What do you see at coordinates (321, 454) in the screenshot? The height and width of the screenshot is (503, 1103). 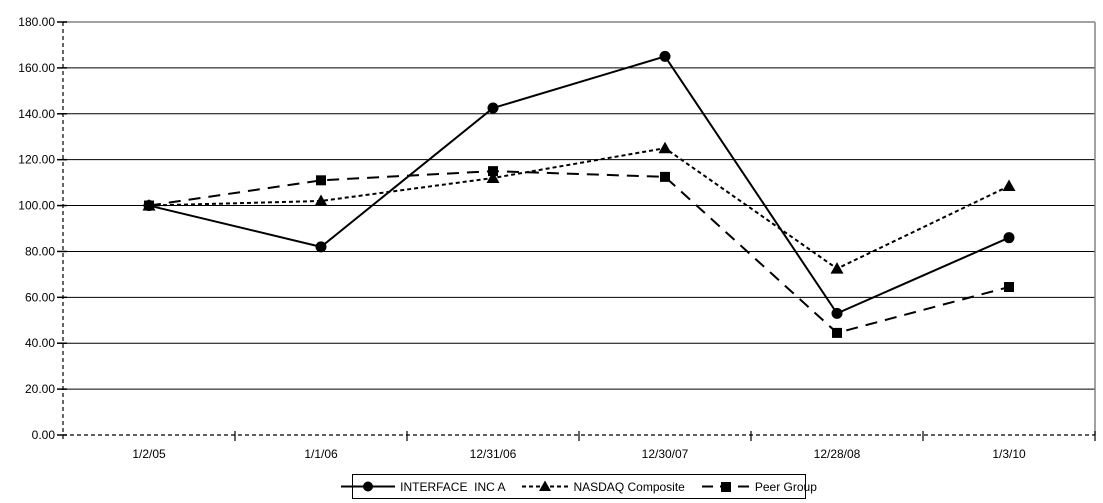 I see `svg-text: 1/1/06` at bounding box center [321, 454].